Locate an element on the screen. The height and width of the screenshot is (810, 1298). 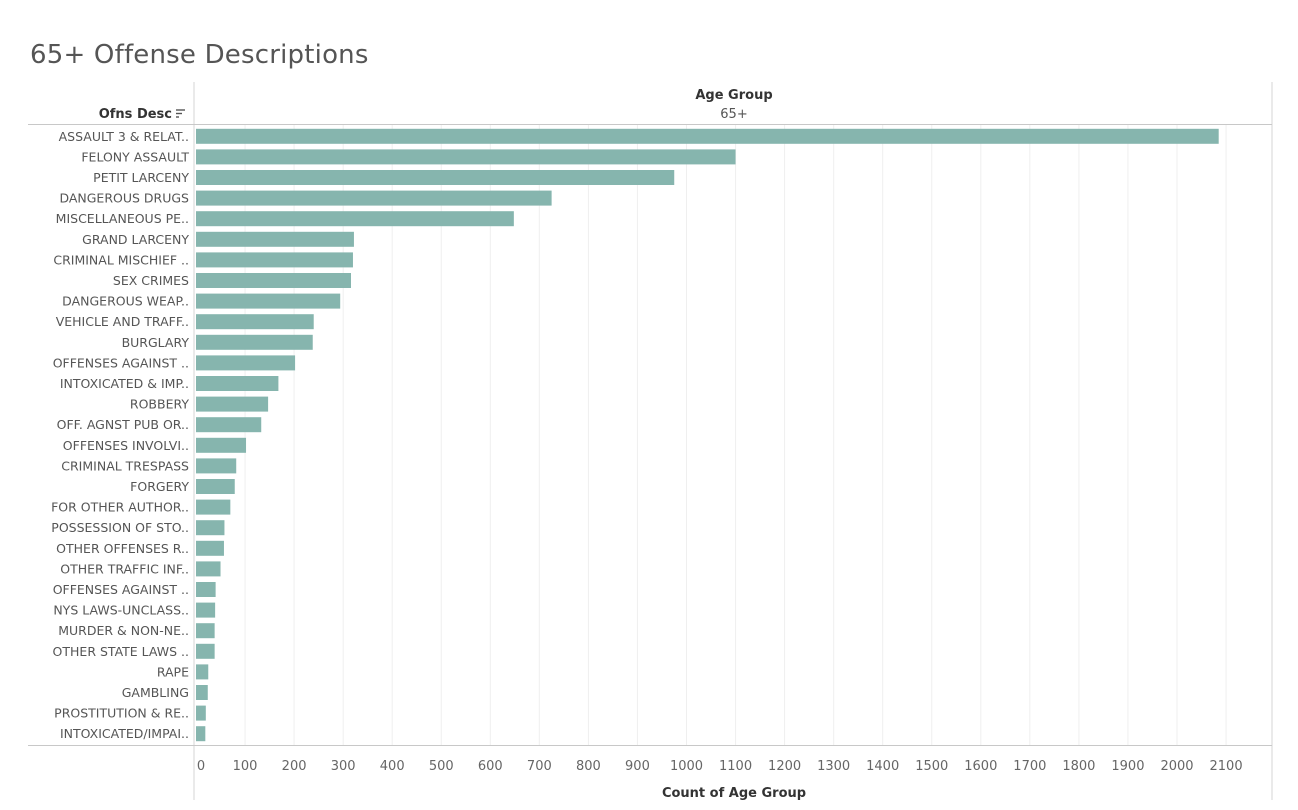
x-tick-label: 500 is located at coordinates (441, 766).